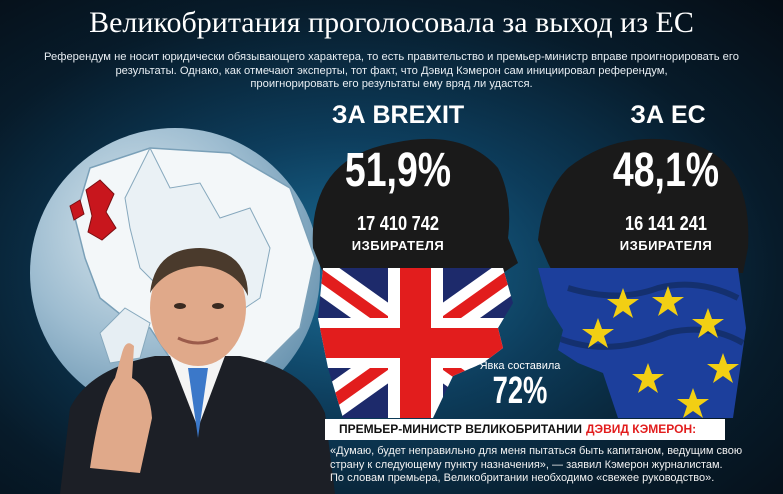 The image size is (783, 494). I want to click on turnout-value: 72%, so click(520, 391).